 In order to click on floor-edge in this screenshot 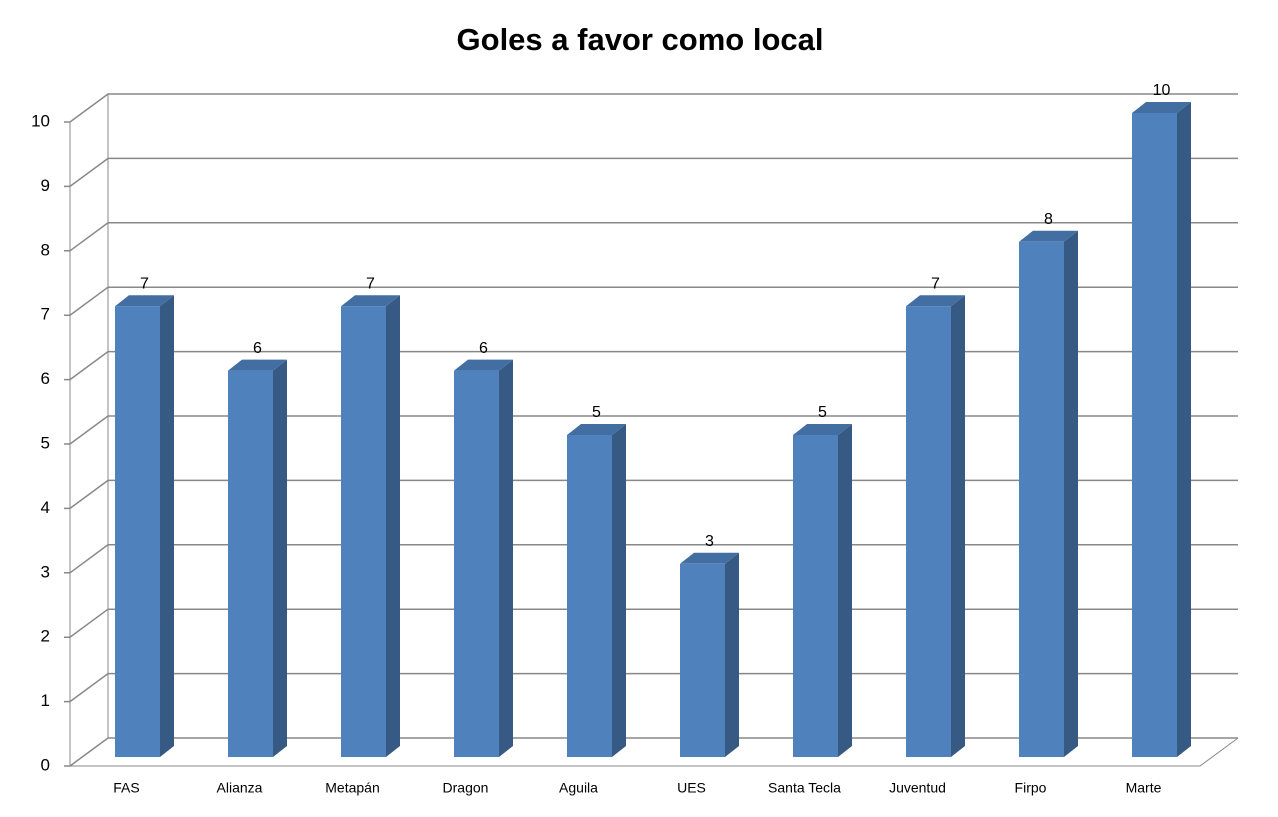, I will do `click(654, 752)`.